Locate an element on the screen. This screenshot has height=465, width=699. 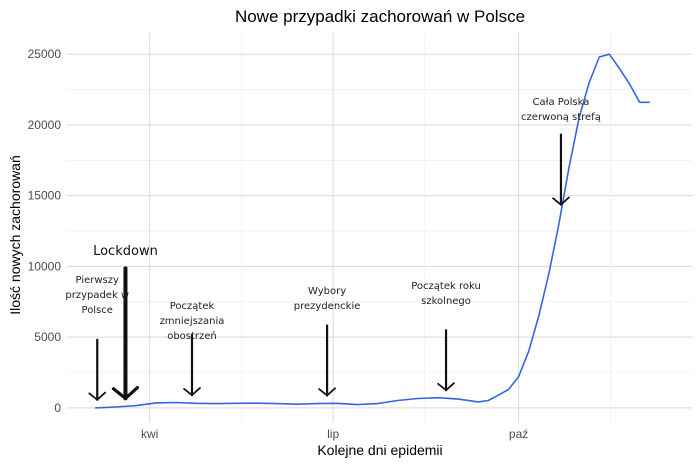
x-tick-label: kwi is located at coordinates (149, 434).